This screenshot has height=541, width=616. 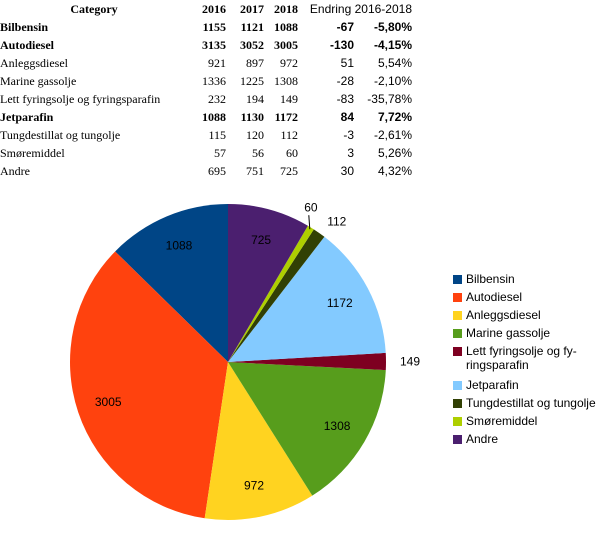 I want to click on legend-label-marine-gassolje: Marine gassolje, so click(x=508, y=333).